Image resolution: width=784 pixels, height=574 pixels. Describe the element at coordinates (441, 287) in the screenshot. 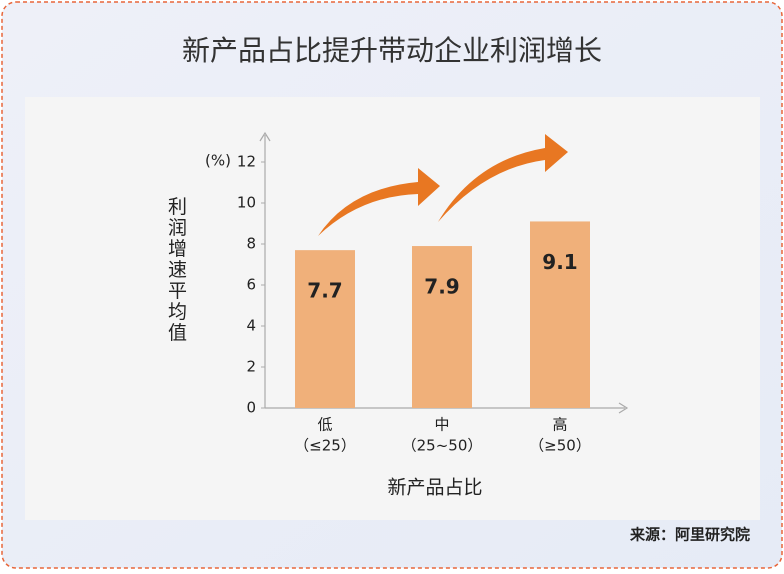

I see `value-label: 7.9` at that location.